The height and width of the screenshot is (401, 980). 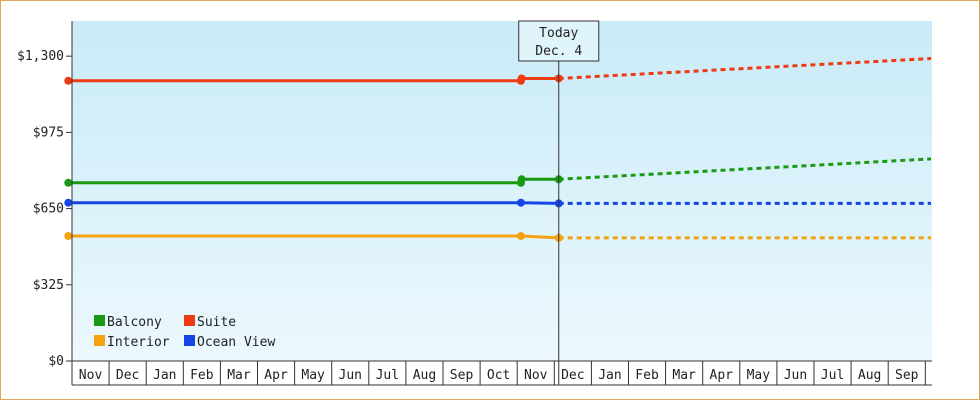 I want to click on y-tick-label: $0, so click(x=56, y=361).